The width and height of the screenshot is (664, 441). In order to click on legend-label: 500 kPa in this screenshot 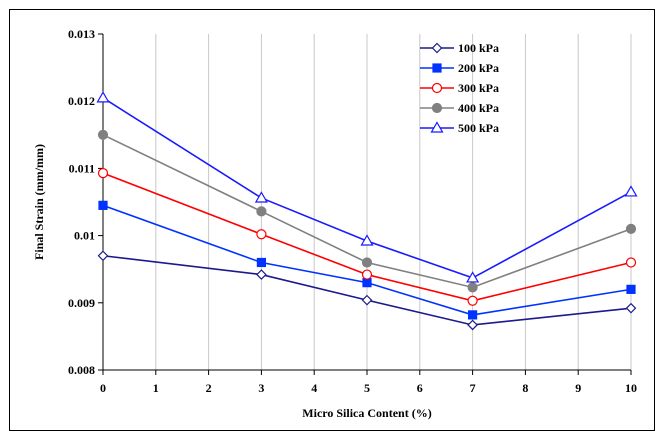, I will do `click(478, 128)`.